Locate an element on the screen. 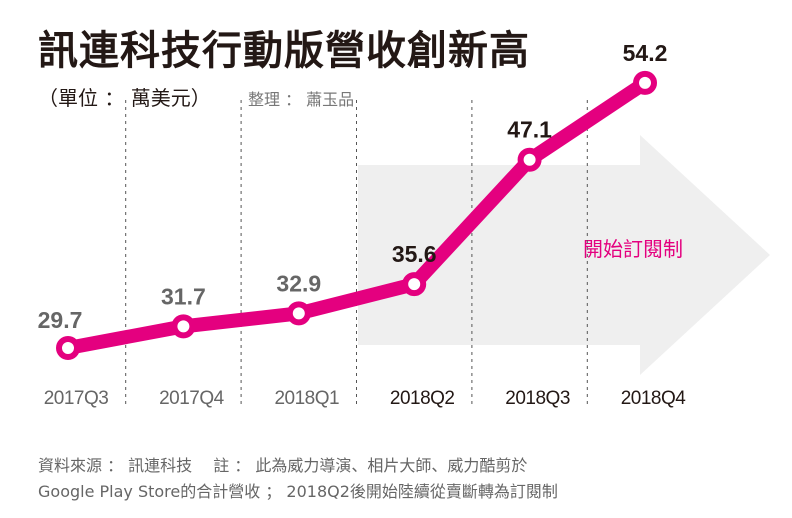  x-tick-label: 2018Q3 is located at coordinates (537, 398).